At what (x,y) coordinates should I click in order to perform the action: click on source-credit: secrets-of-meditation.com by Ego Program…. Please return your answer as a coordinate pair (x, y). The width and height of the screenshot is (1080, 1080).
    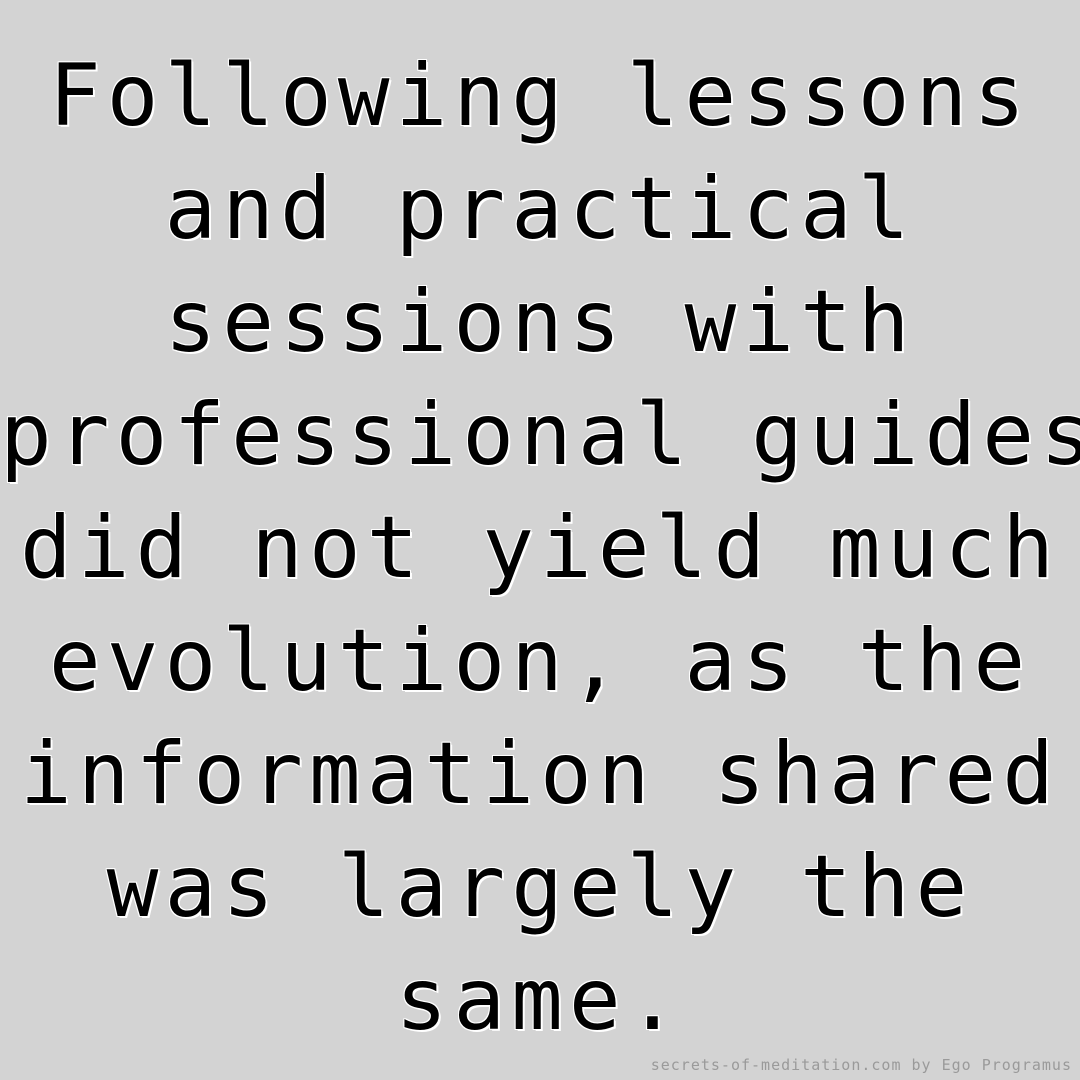
    Looking at the image, I should click on (861, 1065).